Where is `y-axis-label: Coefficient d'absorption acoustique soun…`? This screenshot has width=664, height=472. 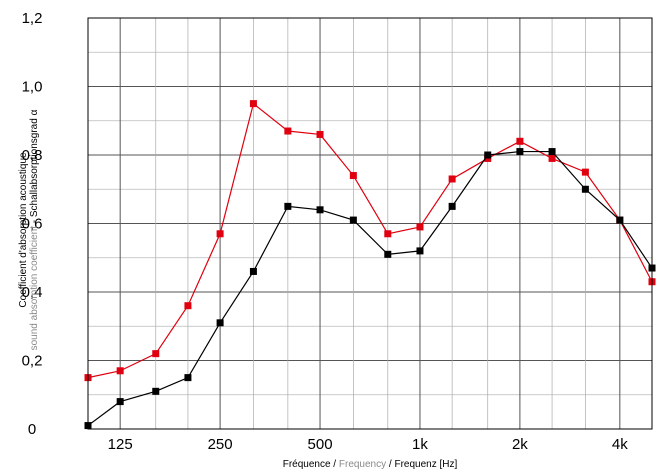 y-axis-label: Coefficient d'absorption acoustique soun… is located at coordinates (29, 229).